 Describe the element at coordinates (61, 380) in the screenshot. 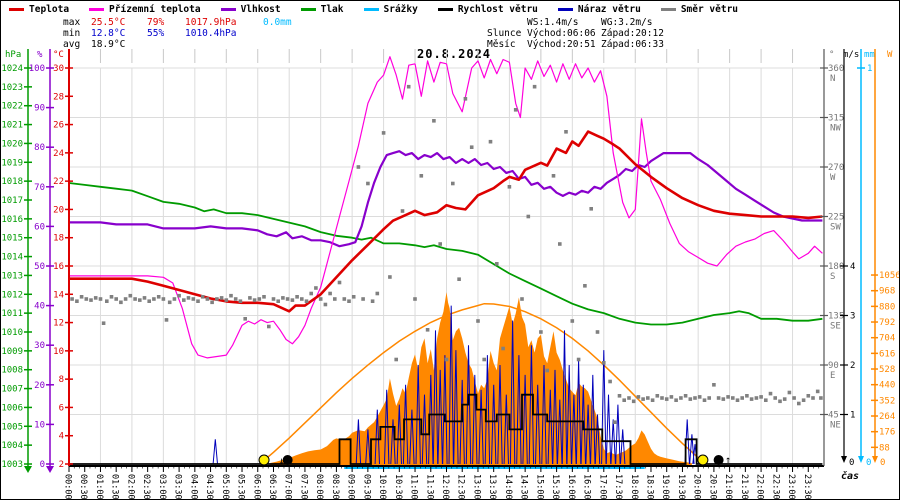

I see `temperature-tick-label: 8` at that location.